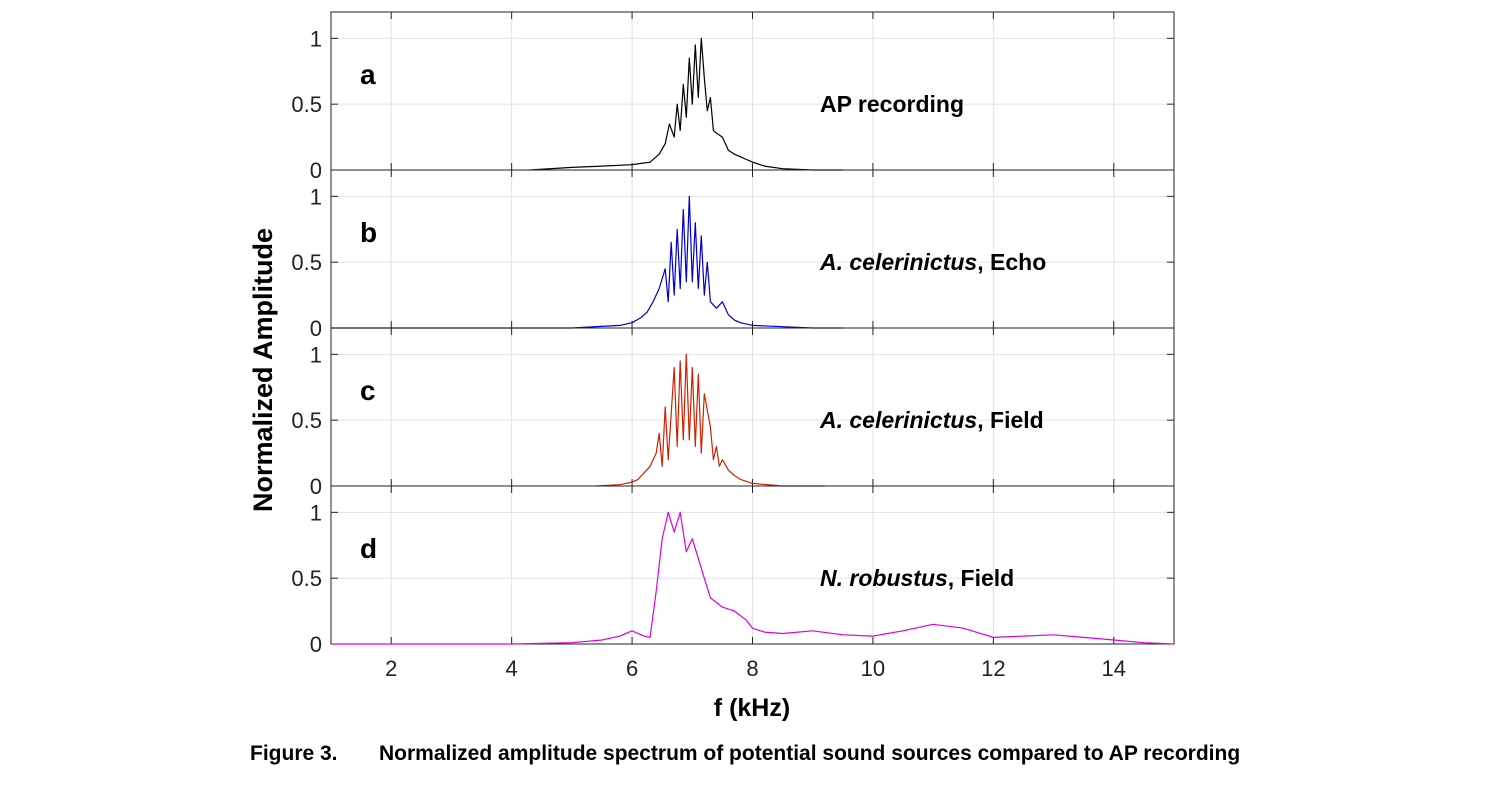 The image size is (1500, 800). What do you see at coordinates (512, 668) in the screenshot?
I see `x-tick-label: 4` at bounding box center [512, 668].